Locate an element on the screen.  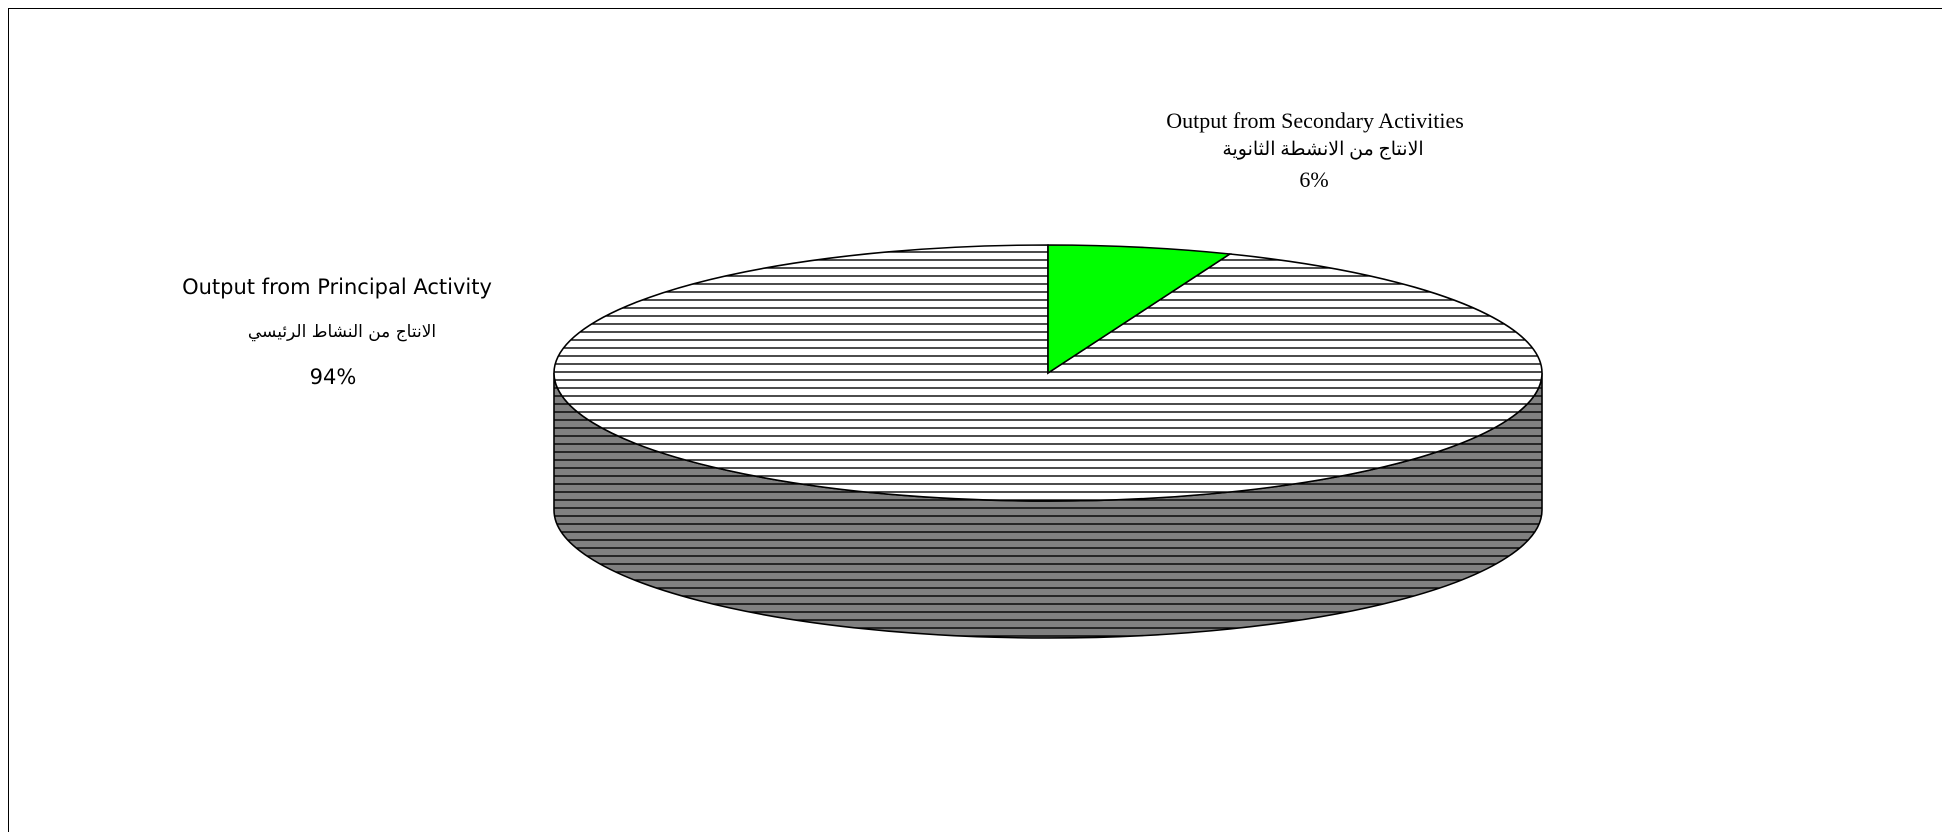
pie-slice-secondary is located at coordinates (1140, 309).